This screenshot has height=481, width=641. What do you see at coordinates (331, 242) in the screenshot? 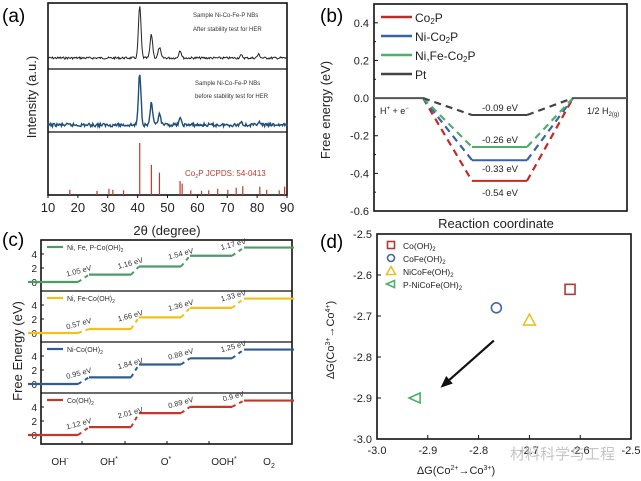
I see `panel-label-d: (d)` at bounding box center [331, 242].